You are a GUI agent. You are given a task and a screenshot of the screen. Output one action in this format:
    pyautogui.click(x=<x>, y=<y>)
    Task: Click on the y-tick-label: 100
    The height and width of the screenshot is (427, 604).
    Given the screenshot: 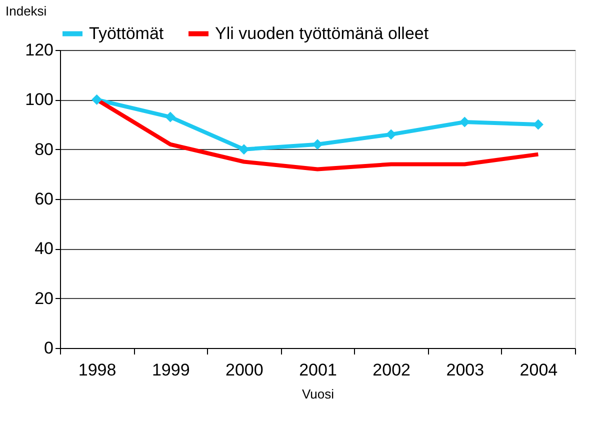 What is the action you would take?
    pyautogui.click(x=39, y=100)
    